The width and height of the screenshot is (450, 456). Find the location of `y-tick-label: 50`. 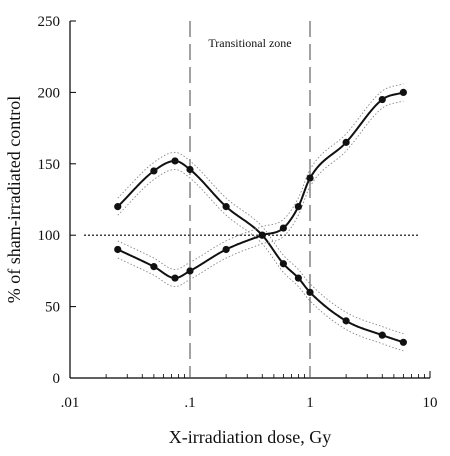

y-tick-label: 50 is located at coordinates (52, 308).